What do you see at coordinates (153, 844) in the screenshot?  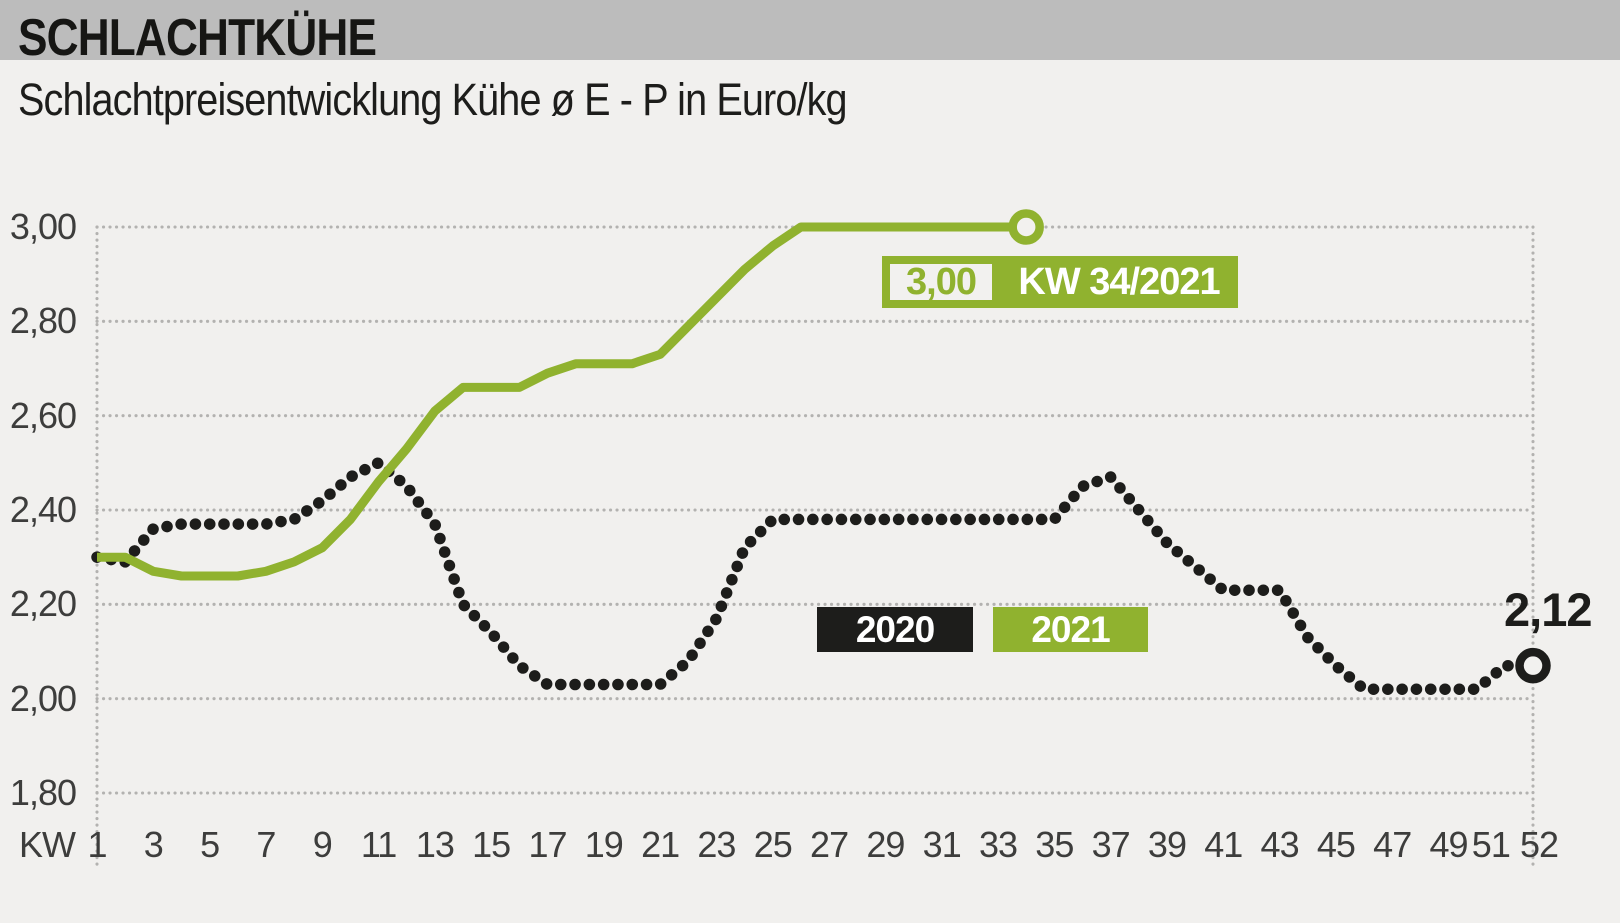 I see `x-axis-label: 3` at bounding box center [153, 844].